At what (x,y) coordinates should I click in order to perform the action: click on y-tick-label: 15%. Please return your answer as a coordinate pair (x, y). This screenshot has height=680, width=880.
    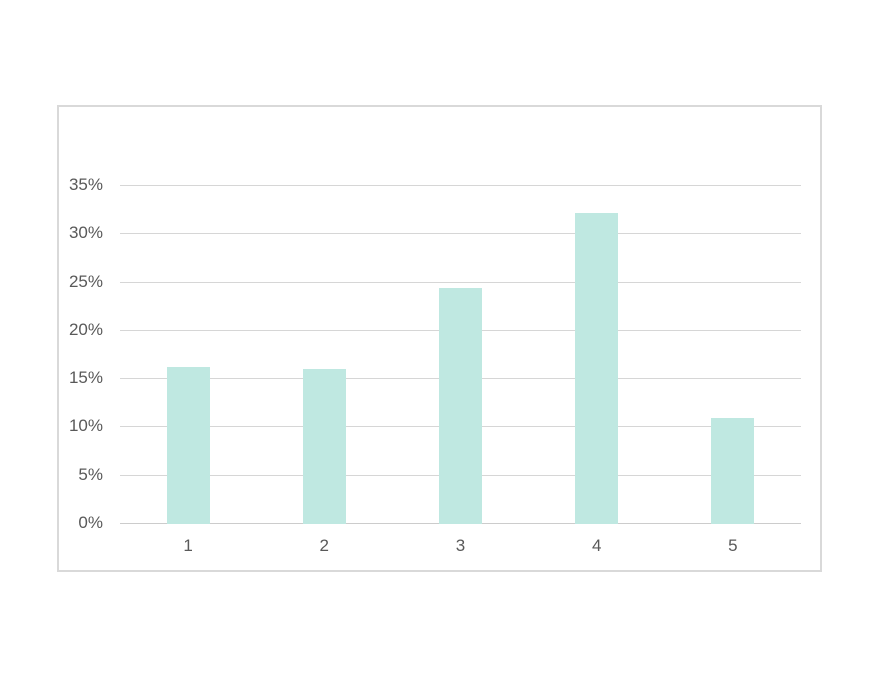
    Looking at the image, I should click on (85, 378).